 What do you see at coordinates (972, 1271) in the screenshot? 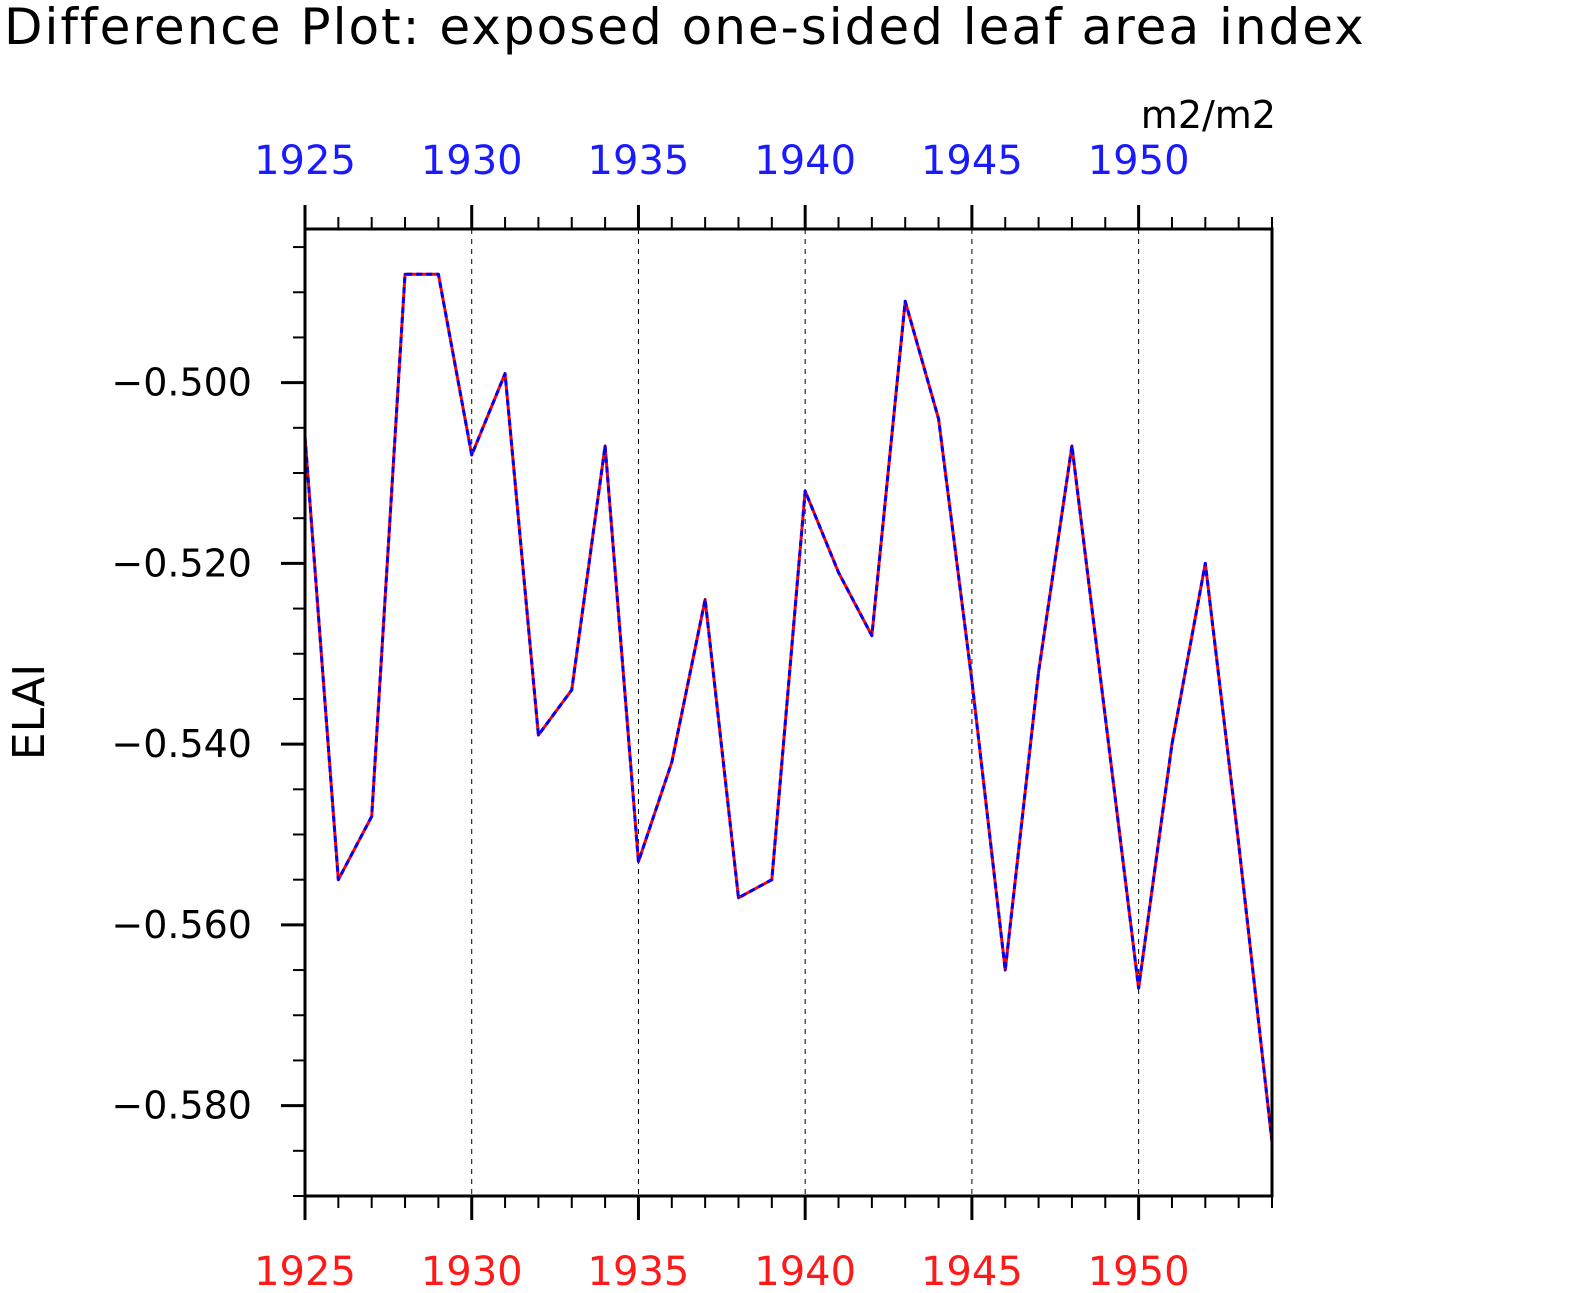
I see `x-tick-label-bottom-4: 1945` at bounding box center [972, 1271].